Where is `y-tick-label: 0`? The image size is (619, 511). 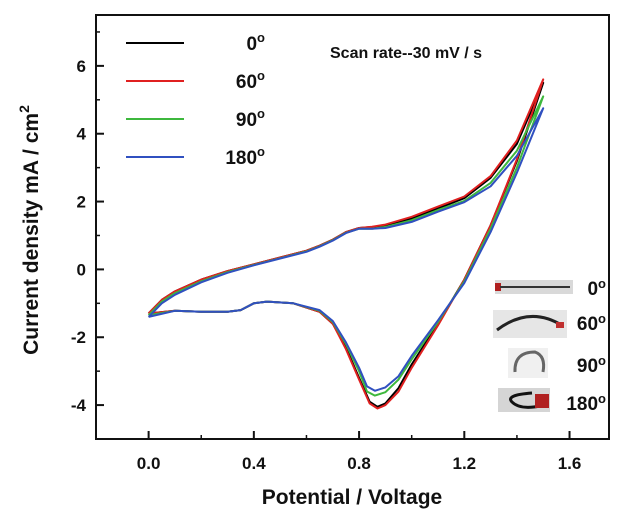
y-tick-label: 0 is located at coordinates (81, 269).